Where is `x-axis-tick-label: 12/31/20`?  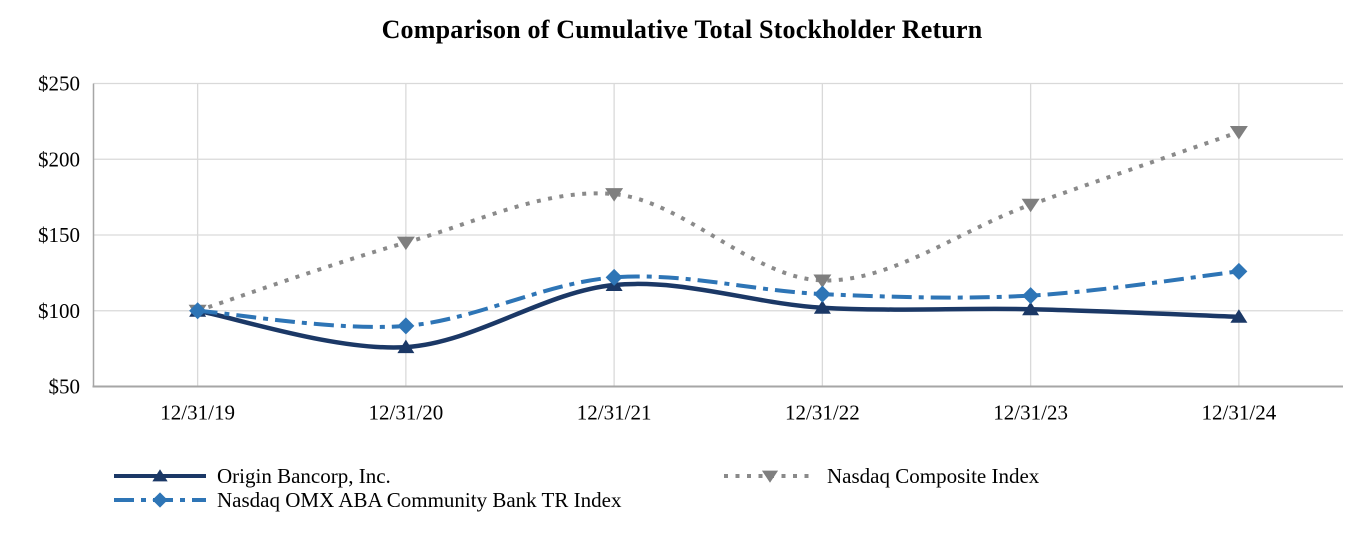 x-axis-tick-label: 12/31/20 is located at coordinates (406, 413).